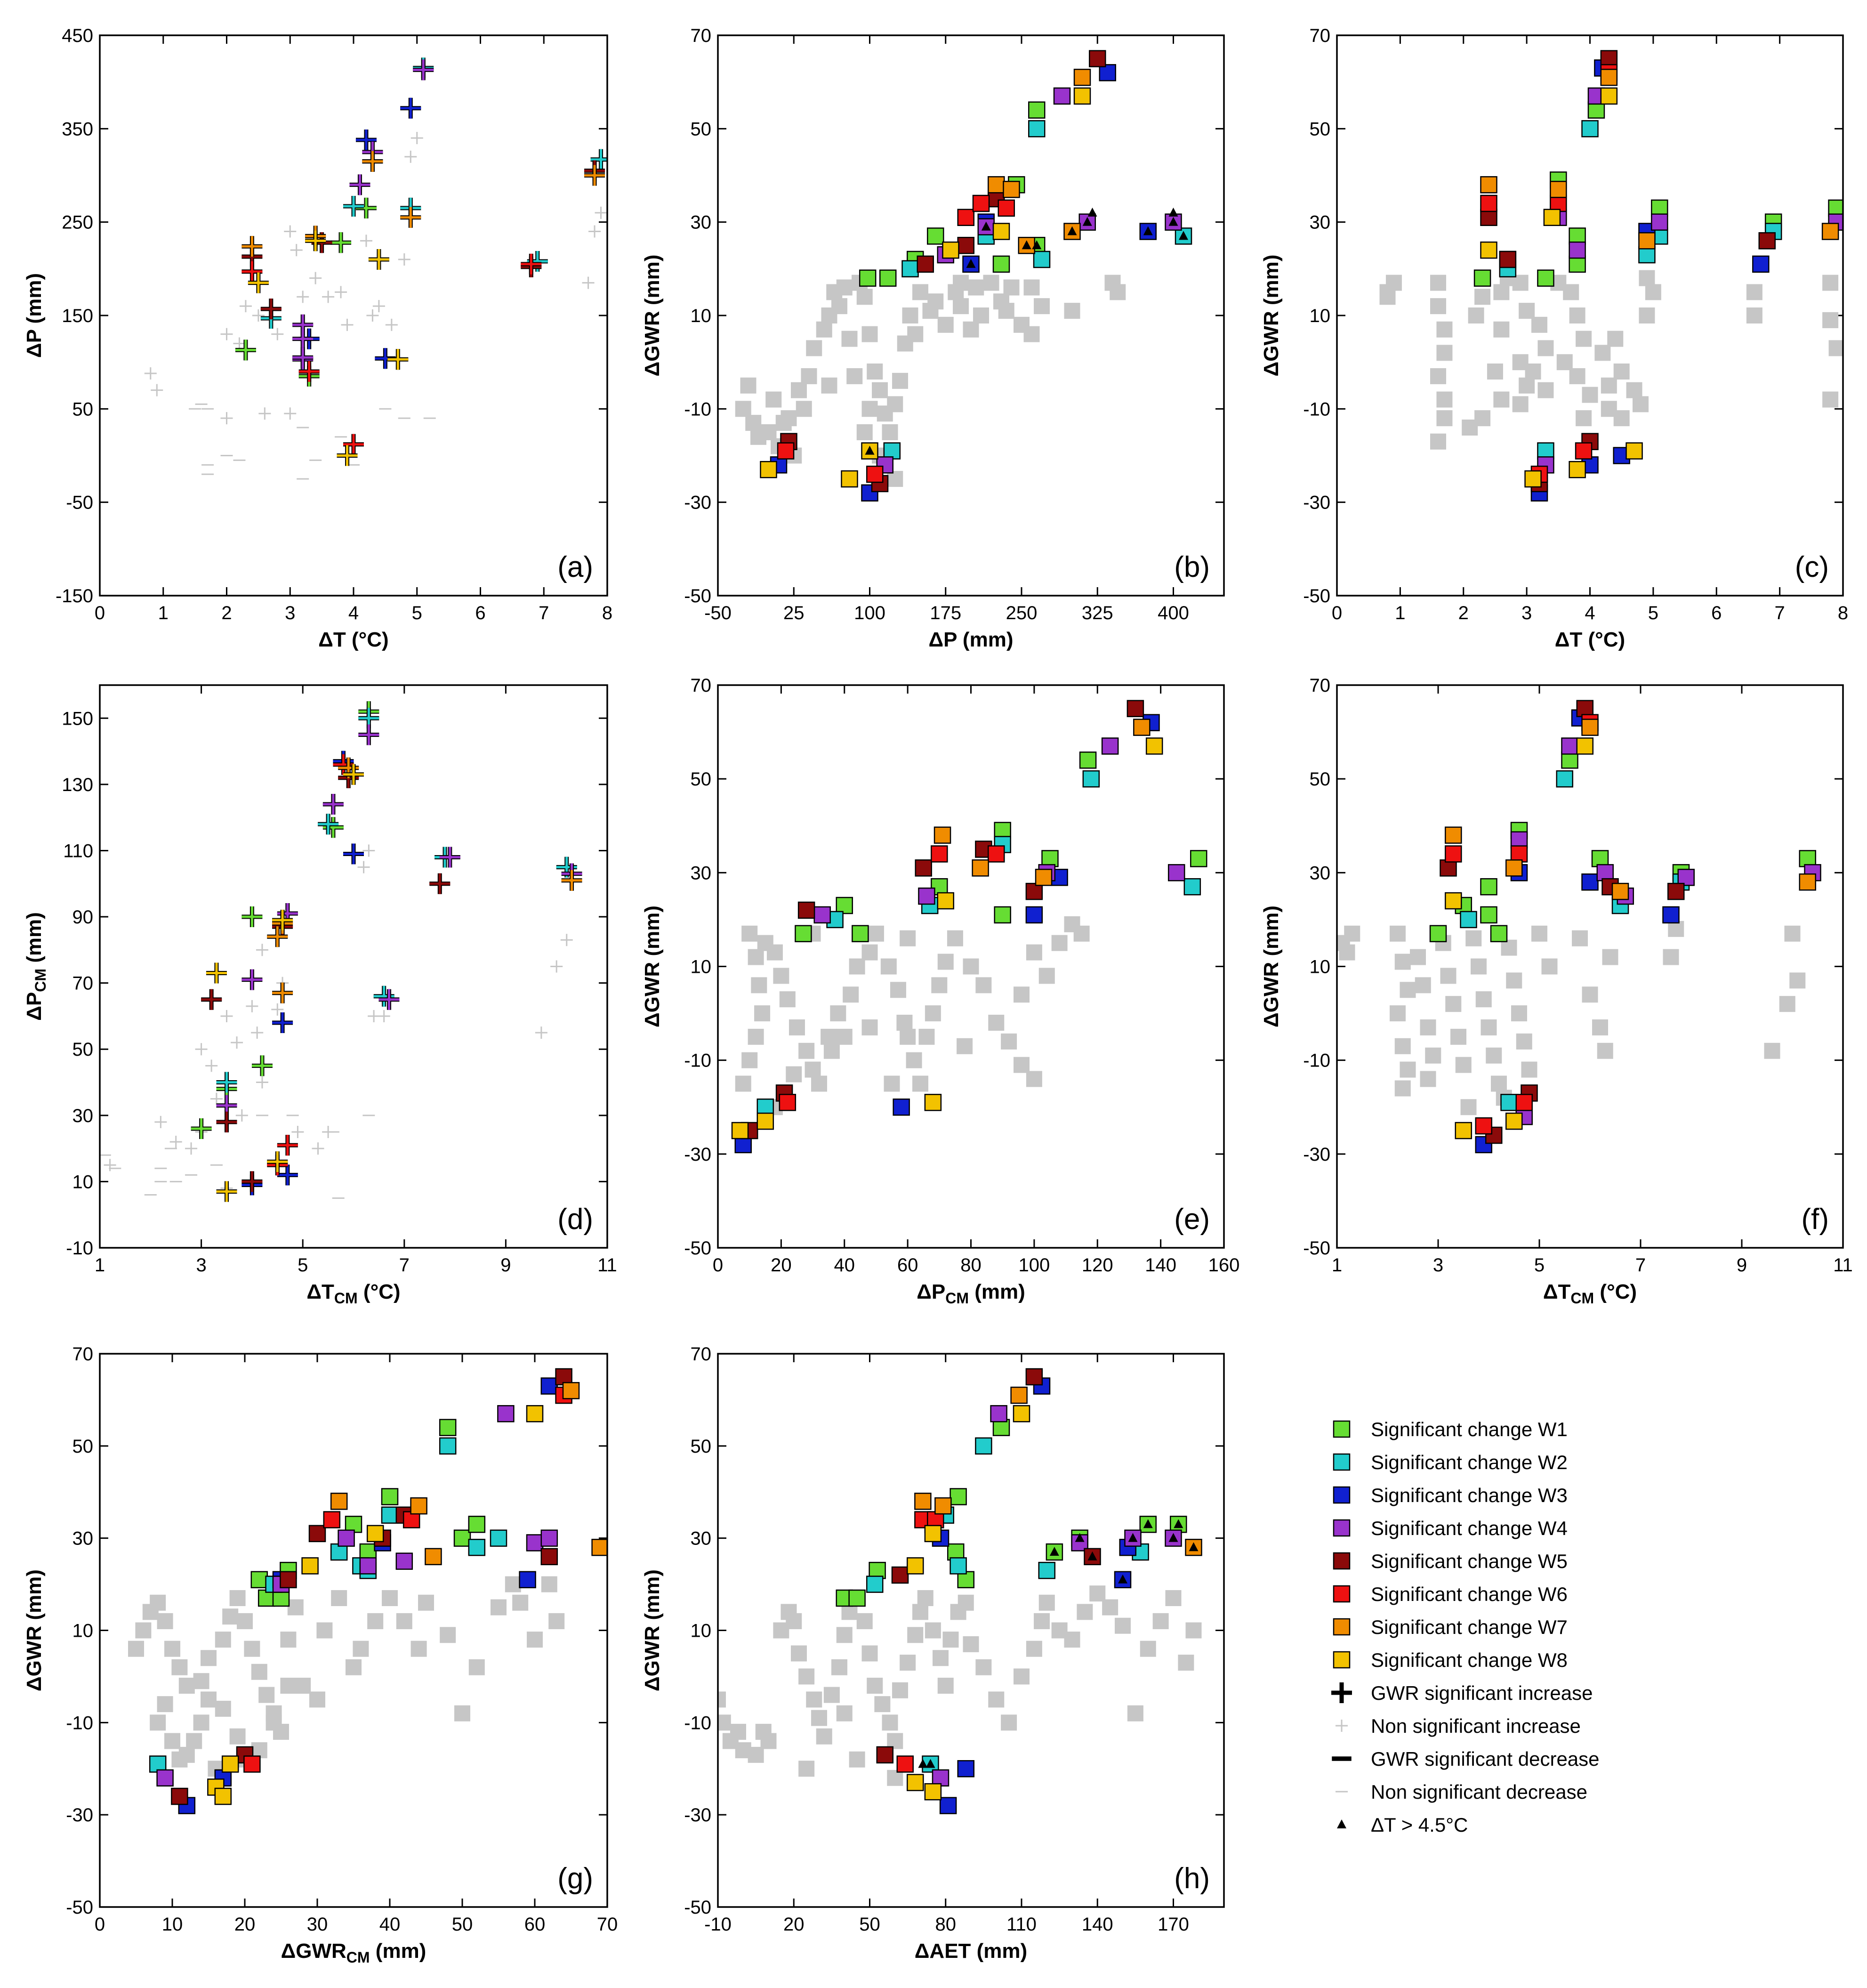 Image resolution: width=1867 pixels, height=1988 pixels. What do you see at coordinates (1590, 315) in the screenshot?
I see `plot-frame-c` at bounding box center [1590, 315].